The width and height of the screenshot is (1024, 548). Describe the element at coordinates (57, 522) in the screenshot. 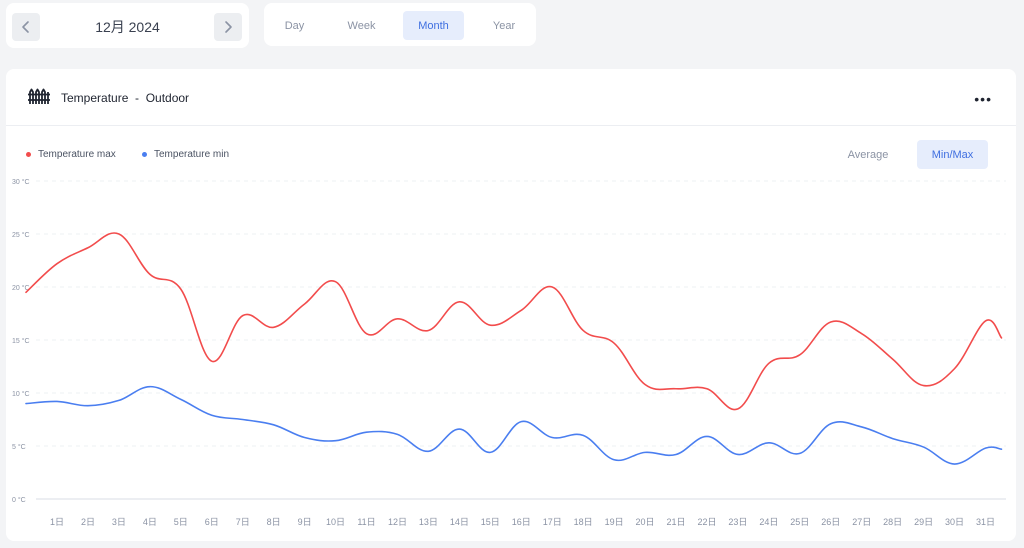

I see `x-tick-label: 1日` at that location.